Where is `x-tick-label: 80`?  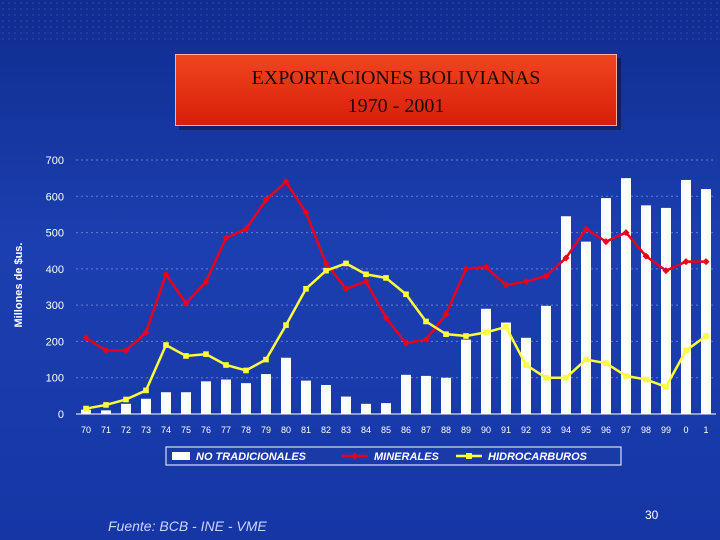
x-tick-label: 80 is located at coordinates (286, 430).